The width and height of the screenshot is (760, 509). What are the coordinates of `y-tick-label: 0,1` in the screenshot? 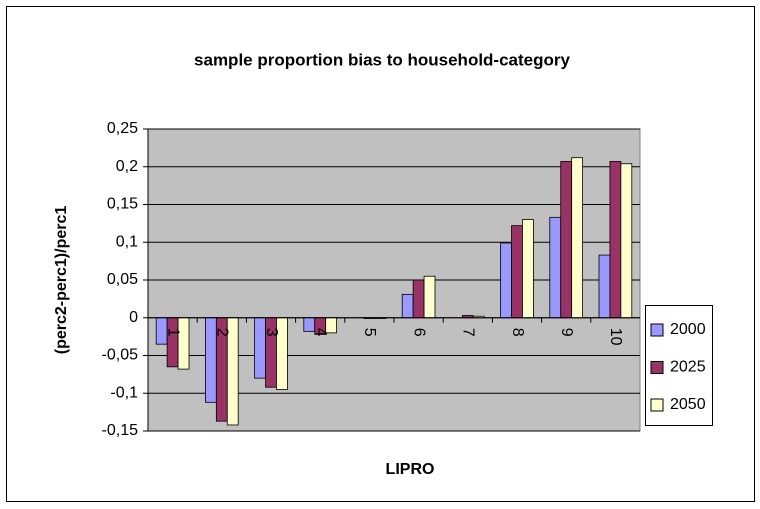 It's located at (127, 241).